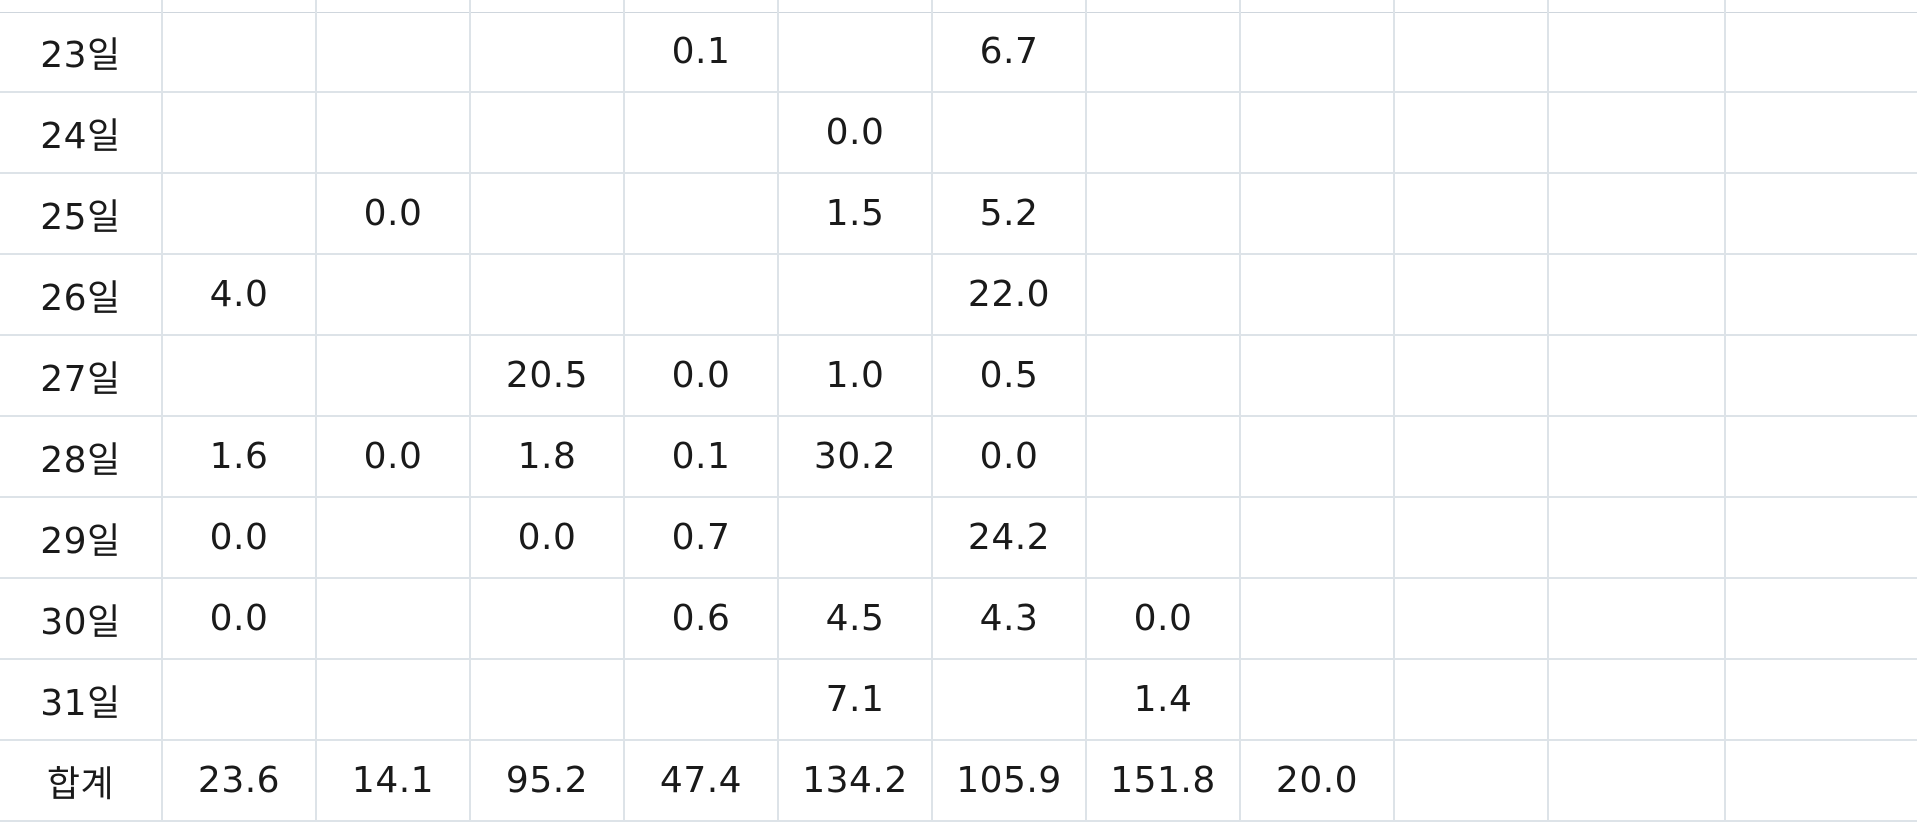  Describe the element at coordinates (702, 618) in the screenshot. I see `data-cell: 0.6` at that location.